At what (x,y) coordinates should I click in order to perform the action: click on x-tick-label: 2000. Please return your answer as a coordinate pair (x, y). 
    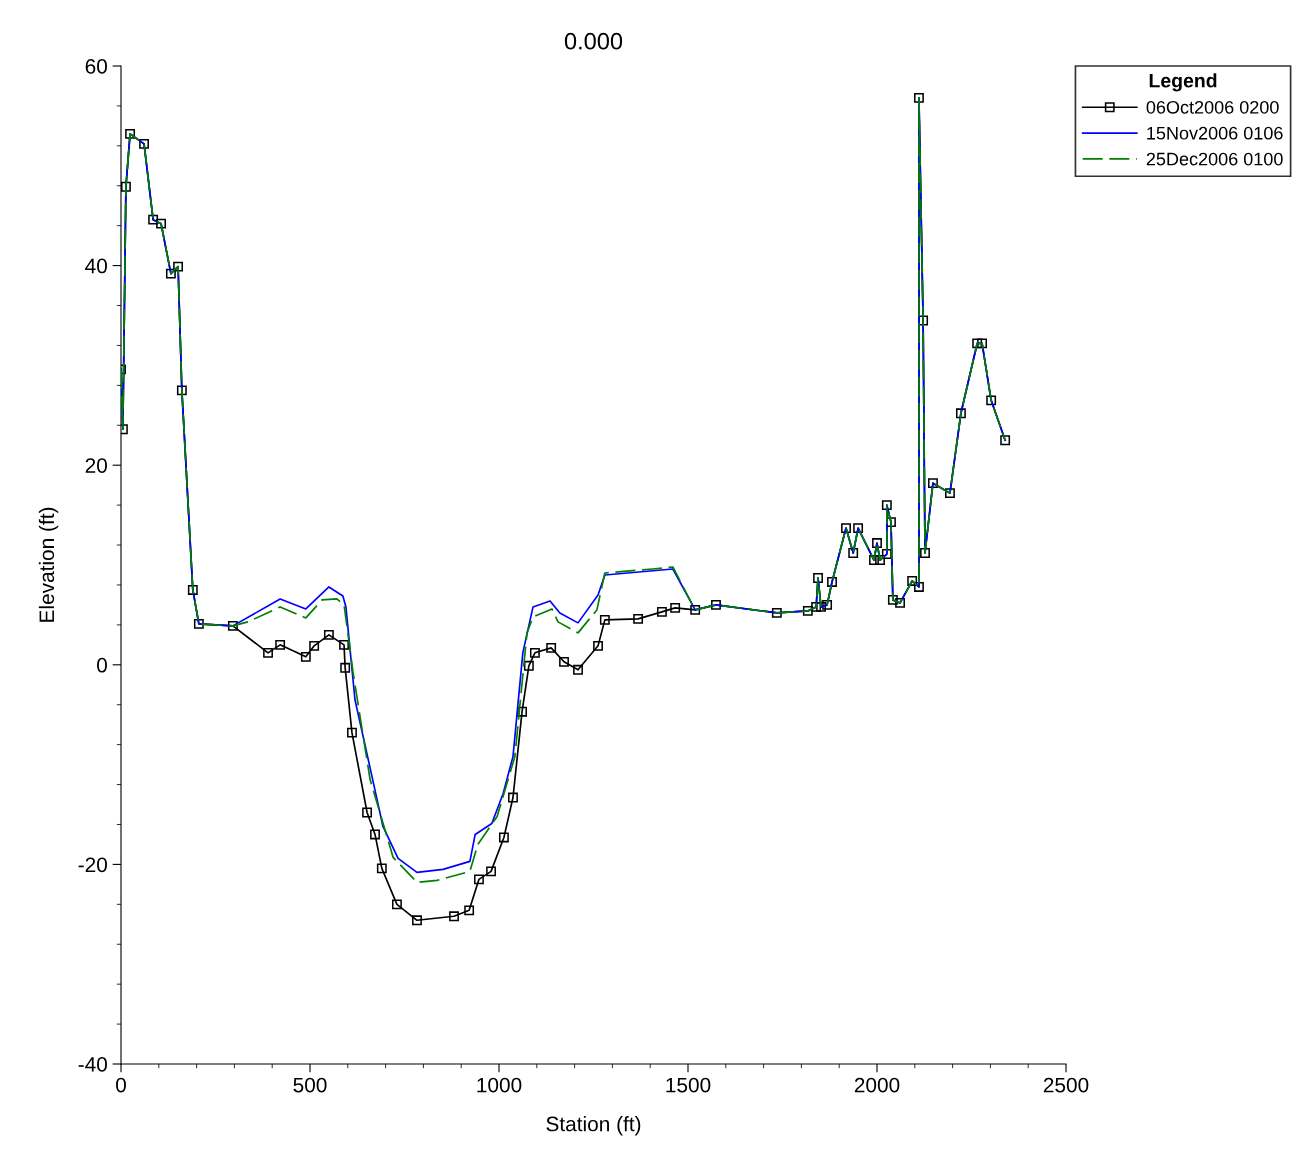
    Looking at the image, I should click on (877, 1085).